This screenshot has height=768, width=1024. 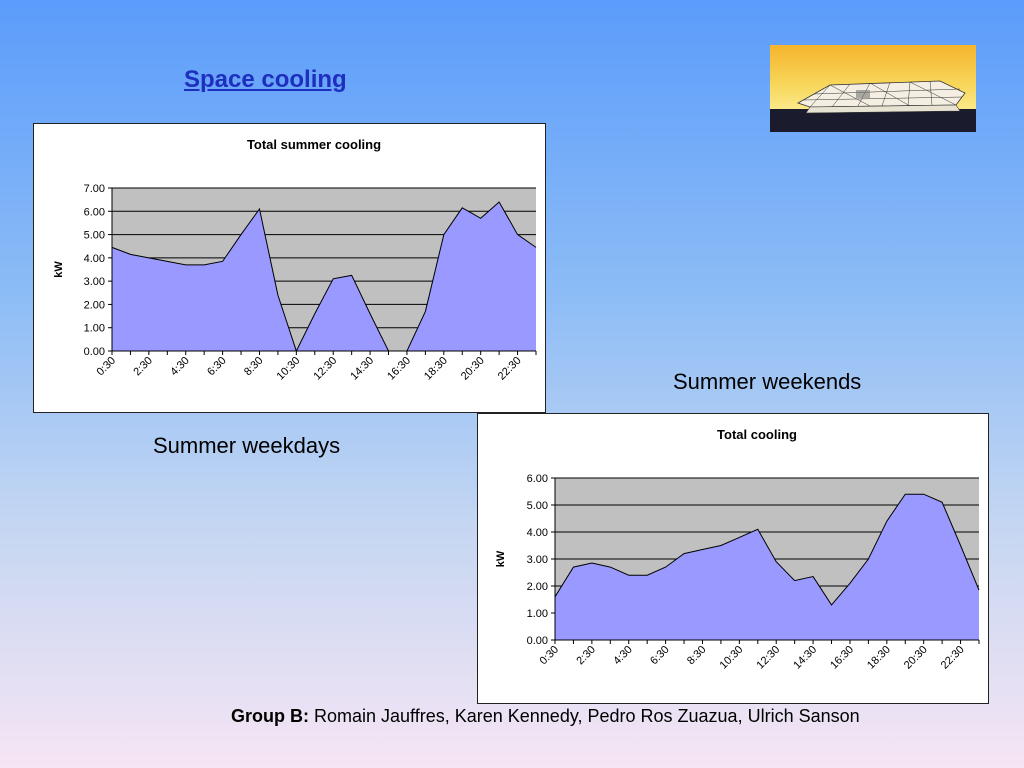 I want to click on caption-summer-weekdays: Summer weekdays, so click(x=247, y=445).